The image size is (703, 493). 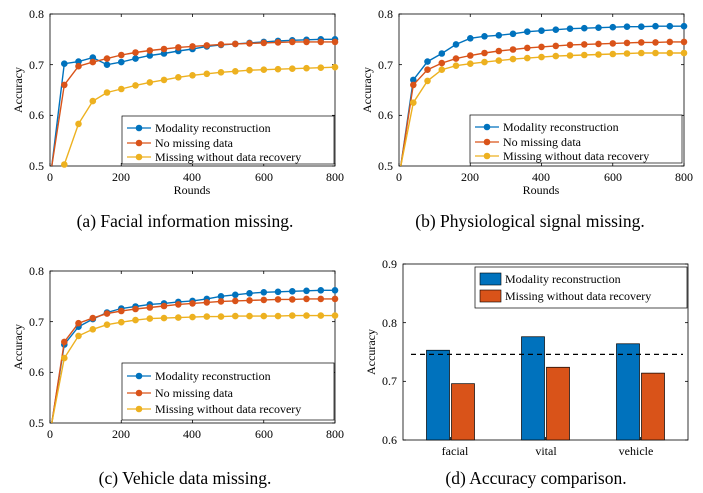 I want to click on x-tick-label: vital, so click(x=546, y=451).